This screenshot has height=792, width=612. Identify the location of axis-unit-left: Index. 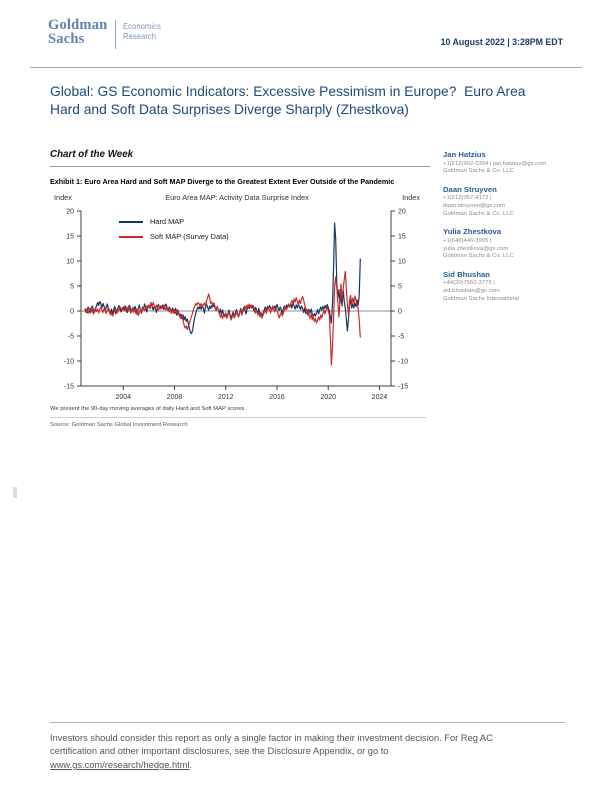
(63, 197).